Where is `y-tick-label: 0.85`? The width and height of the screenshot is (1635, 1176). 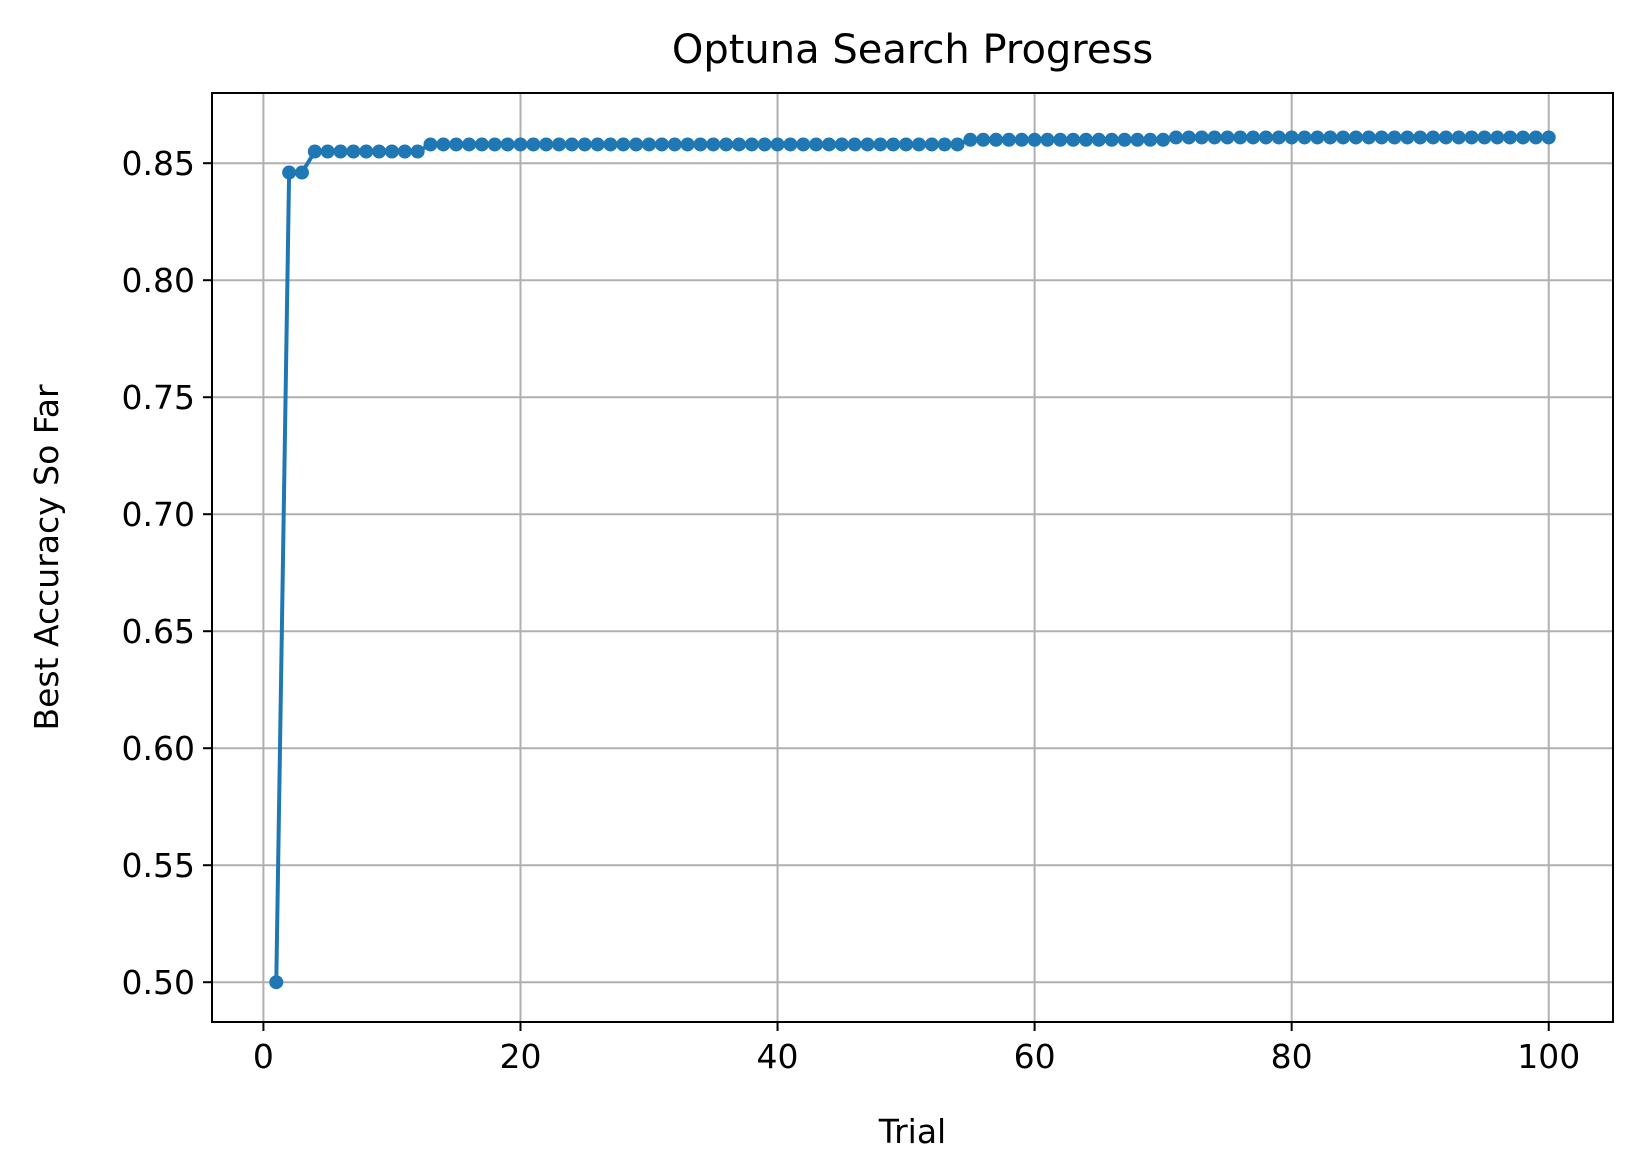
y-tick-label: 0.85 is located at coordinates (158, 163).